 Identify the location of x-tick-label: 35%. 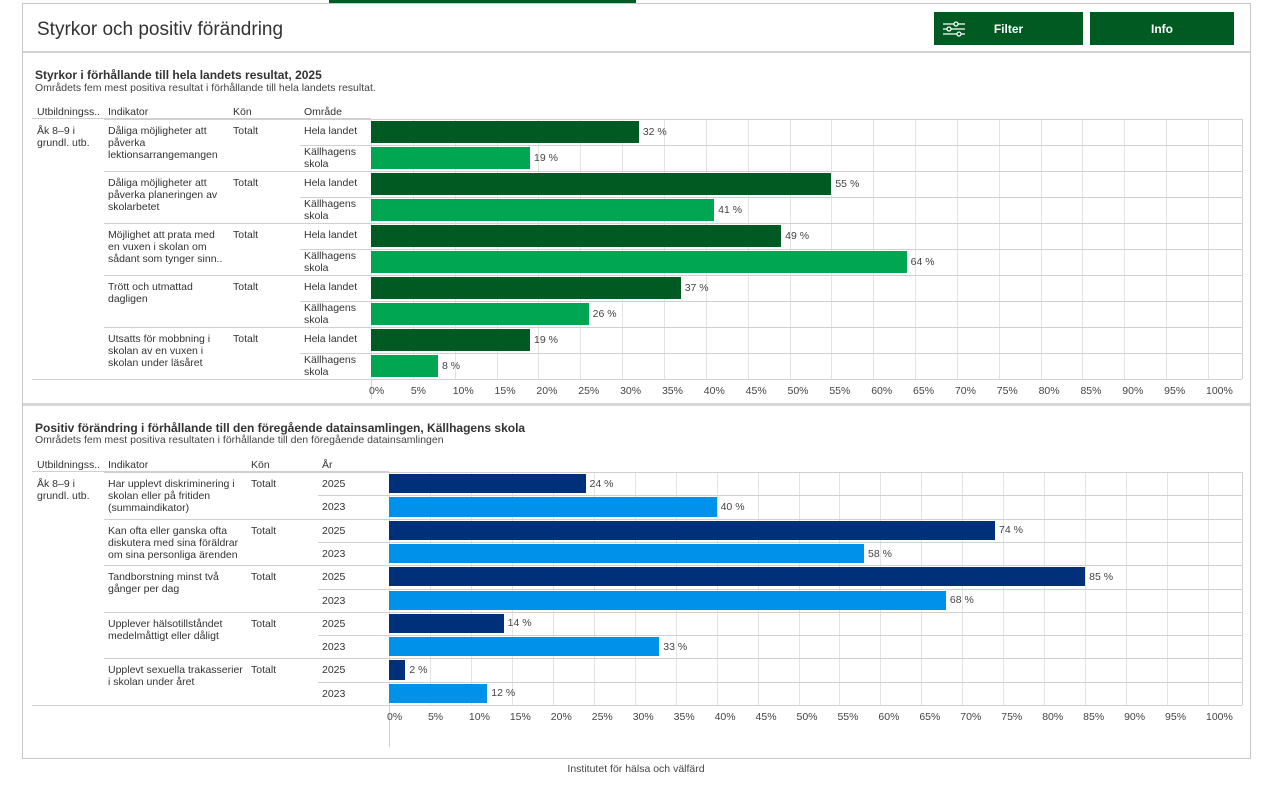
(672, 391).